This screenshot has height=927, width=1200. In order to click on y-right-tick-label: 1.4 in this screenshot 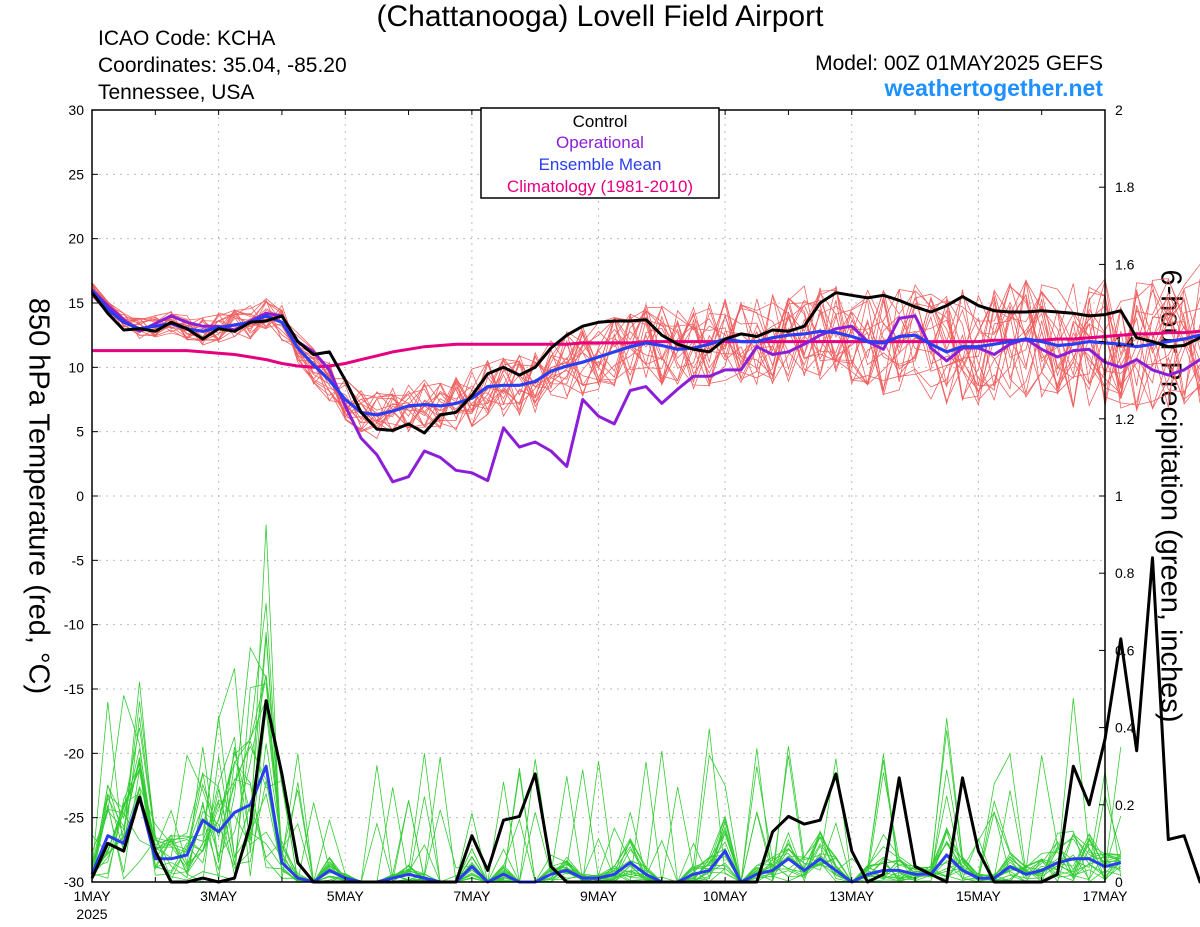, I will do `click(1125, 342)`.